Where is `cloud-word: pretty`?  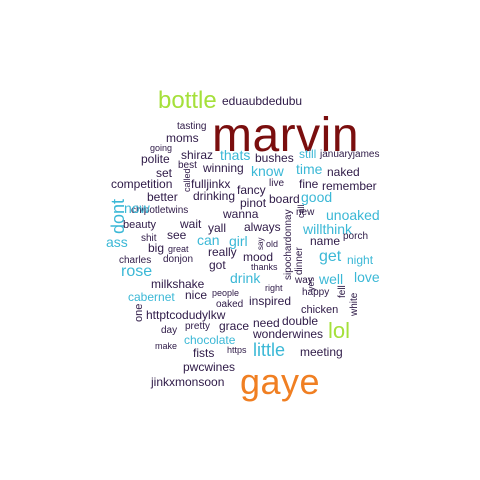
cloud-word: pretty is located at coordinates (198, 326).